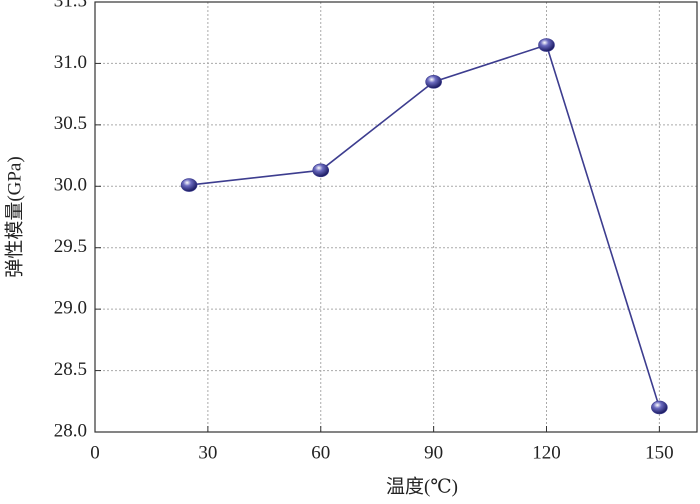 Image resolution: width=700 pixels, height=504 pixels. Describe the element at coordinates (70, 5) in the screenshot. I see `y-tick-label: 31.5` at that location.